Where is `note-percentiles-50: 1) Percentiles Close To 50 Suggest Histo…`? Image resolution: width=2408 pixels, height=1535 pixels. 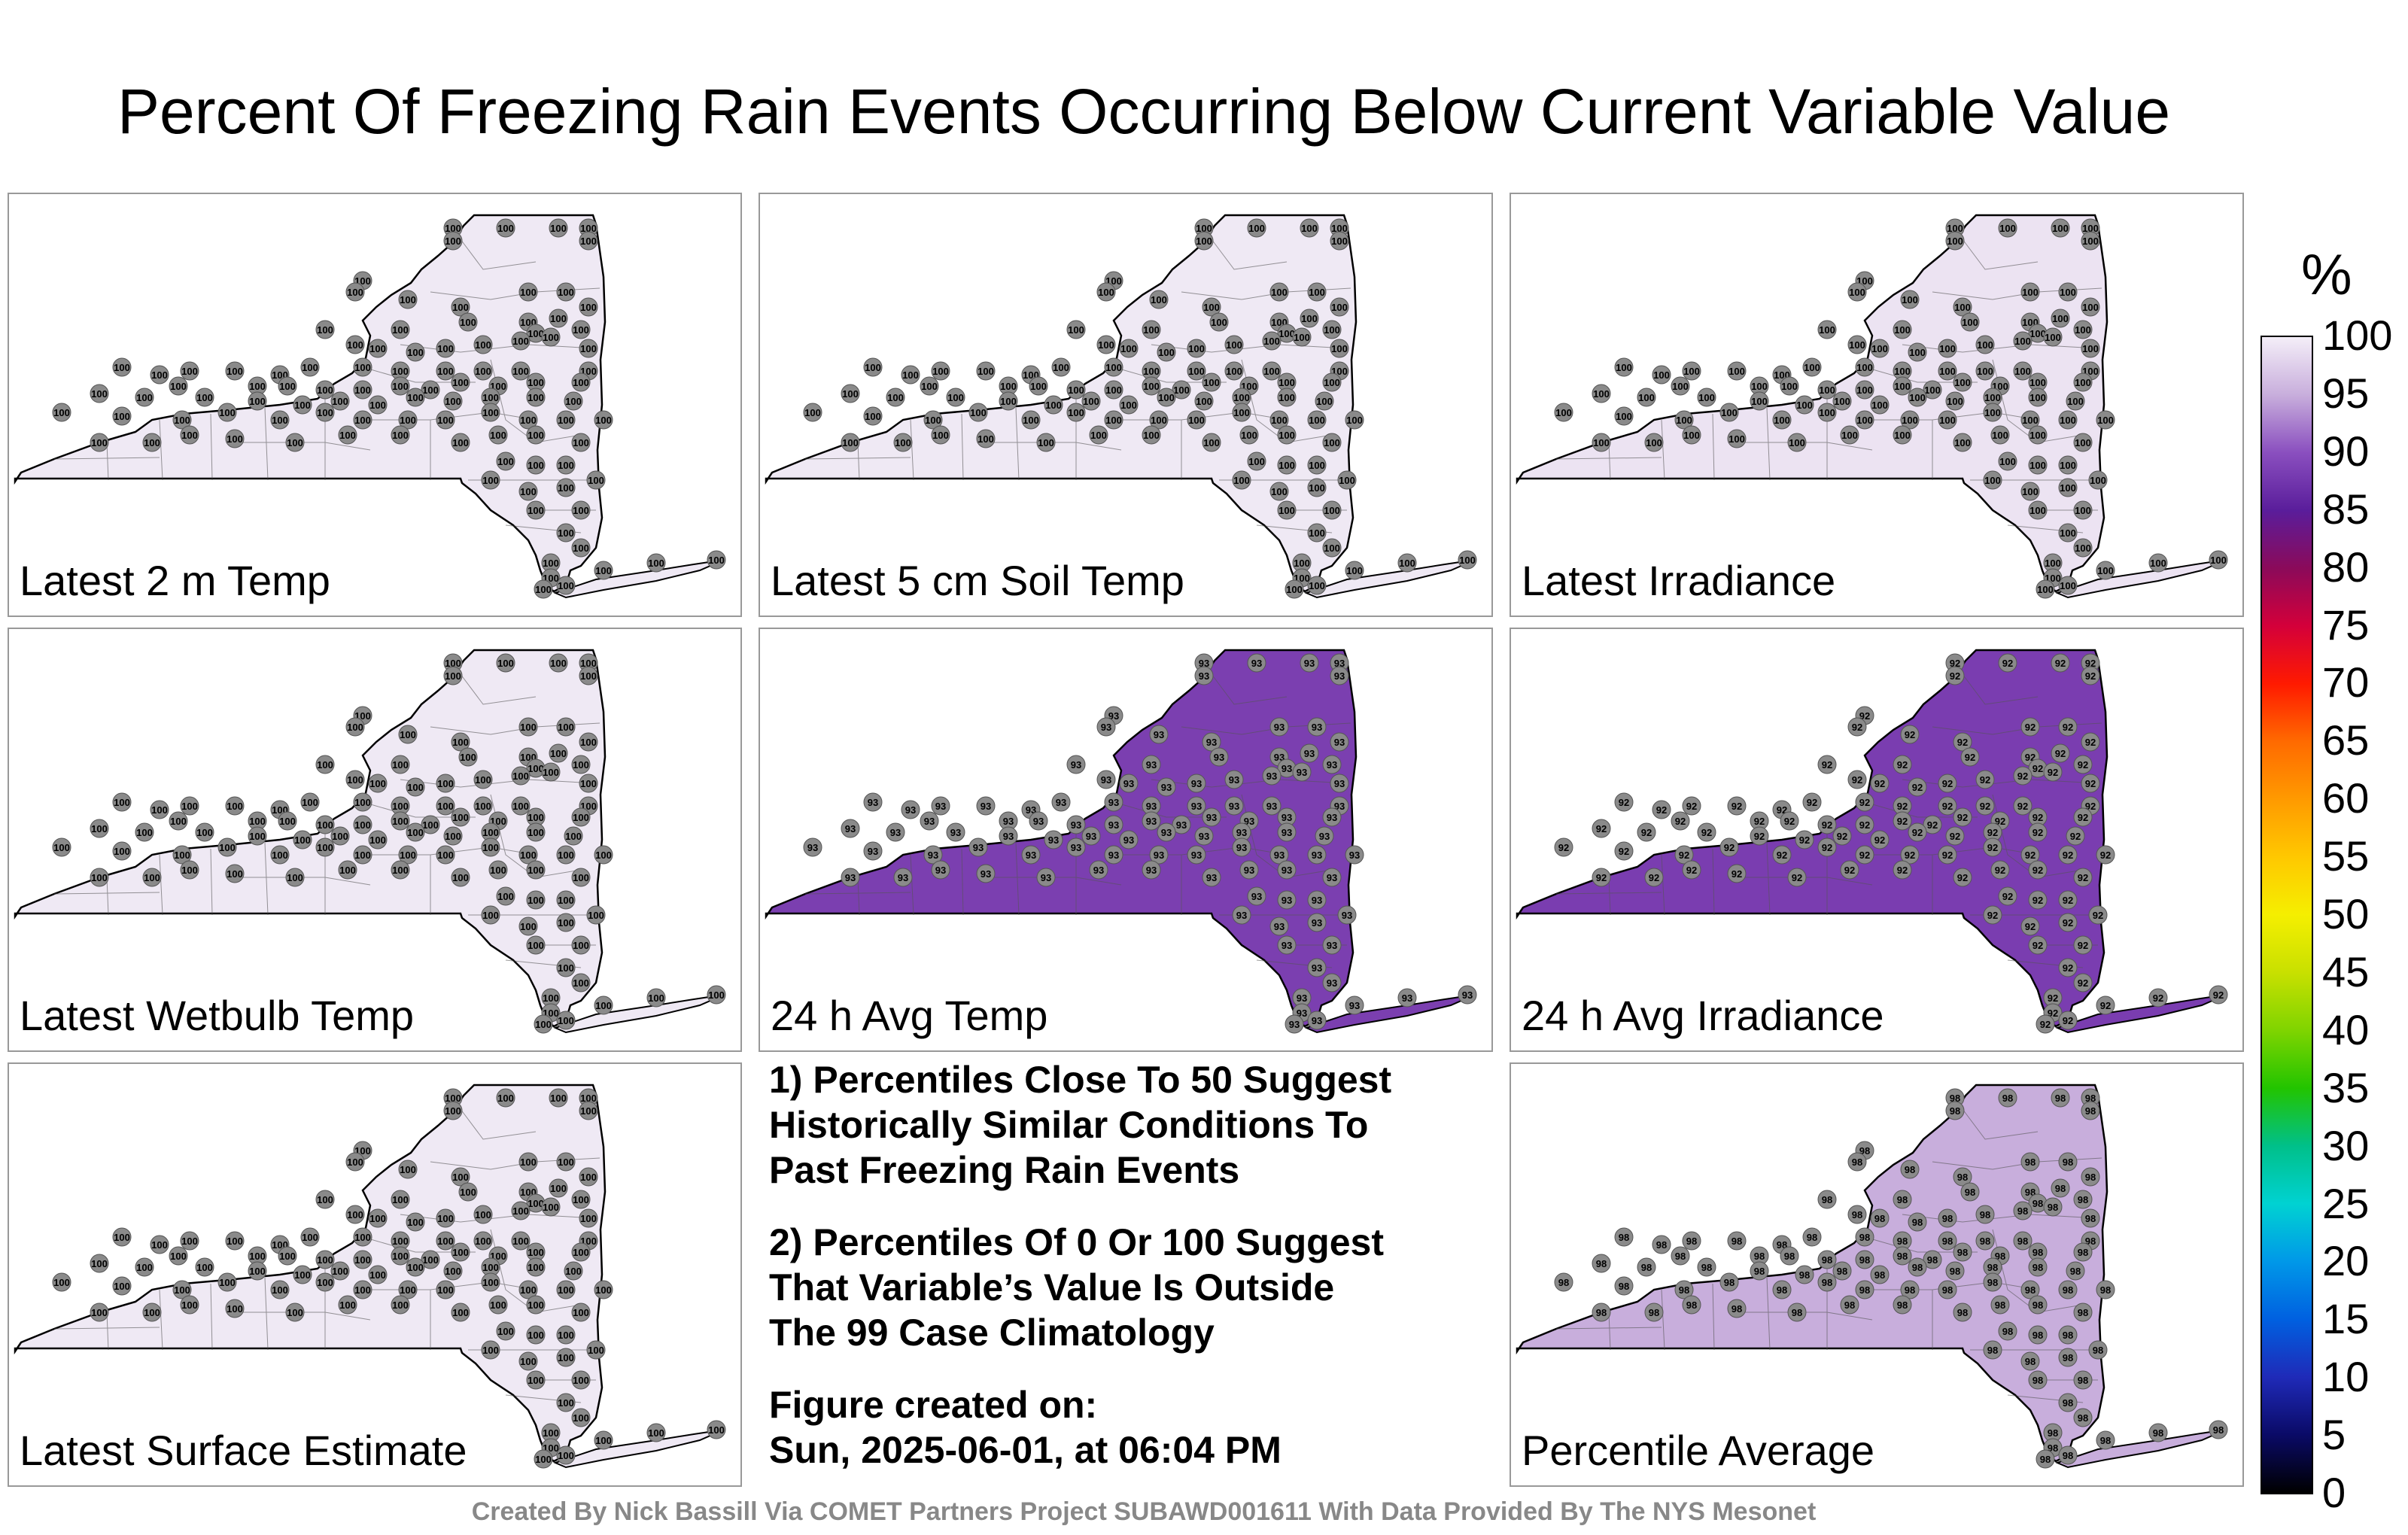
note-percentiles-50: 1) Percentiles Close To 50 Suggest Histo… is located at coordinates (1080, 1125).